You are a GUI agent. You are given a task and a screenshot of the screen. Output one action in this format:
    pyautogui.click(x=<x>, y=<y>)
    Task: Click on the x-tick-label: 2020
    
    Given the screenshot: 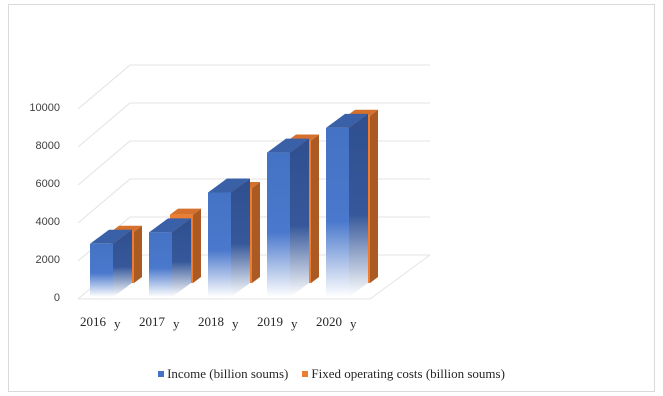 What is the action you would take?
    pyautogui.click(x=329, y=321)
    